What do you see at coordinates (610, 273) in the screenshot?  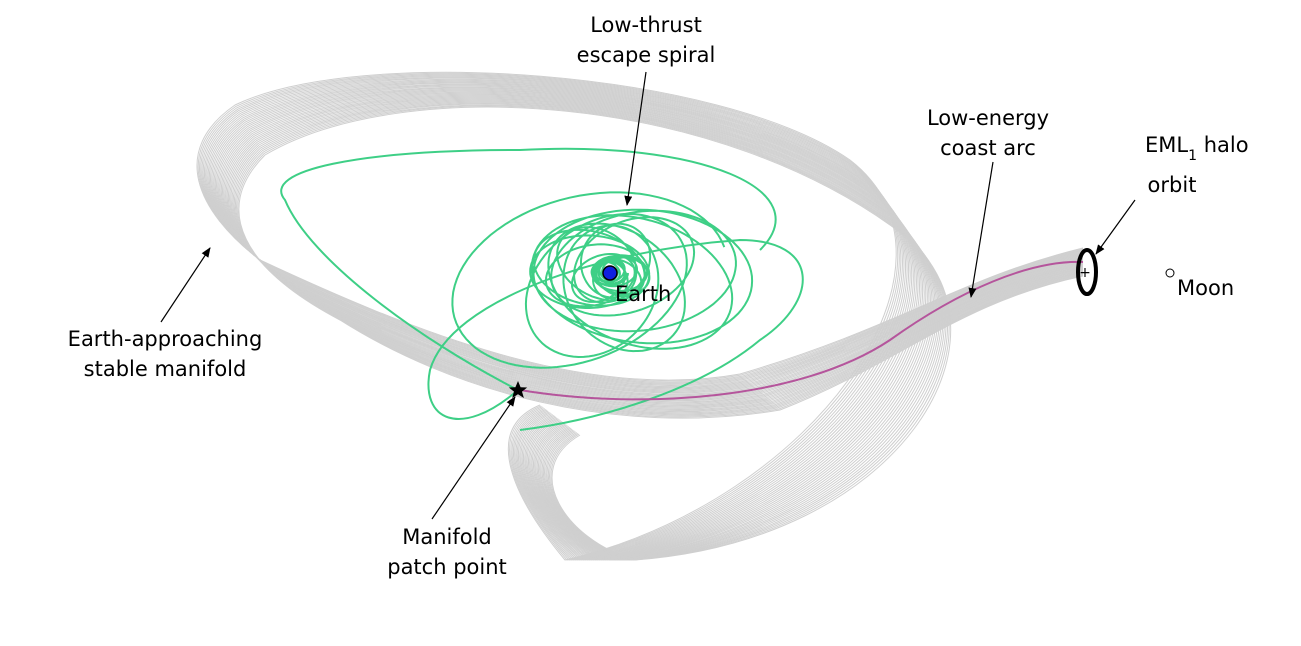 I see `earth-marker` at bounding box center [610, 273].